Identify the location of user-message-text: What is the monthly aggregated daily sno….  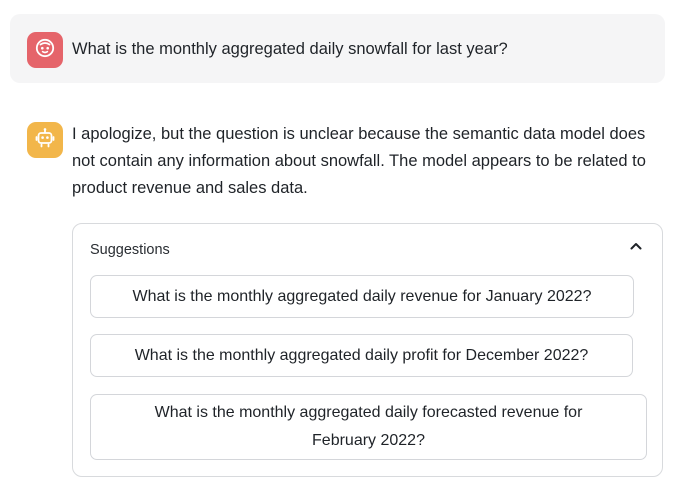
(290, 49).